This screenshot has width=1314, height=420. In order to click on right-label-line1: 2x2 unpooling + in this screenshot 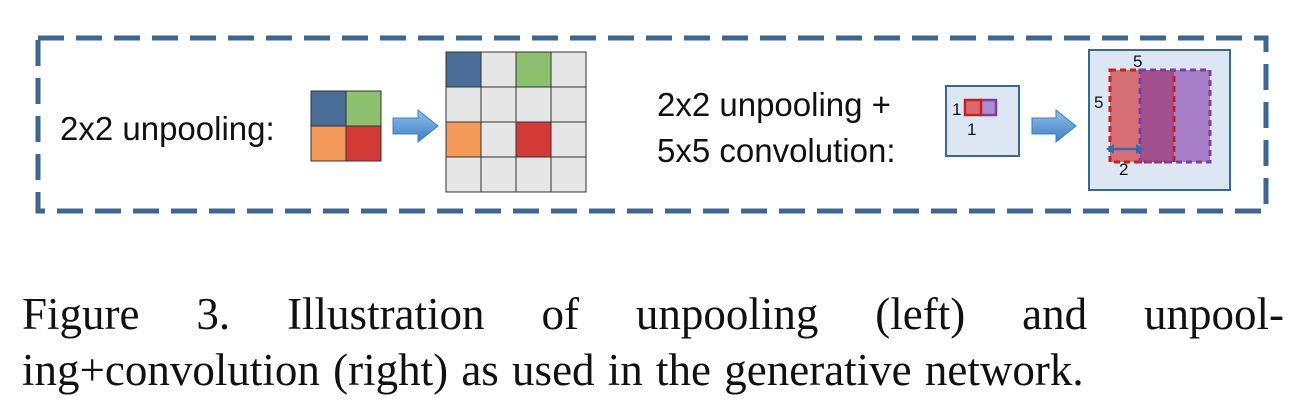, I will do `click(774, 104)`.